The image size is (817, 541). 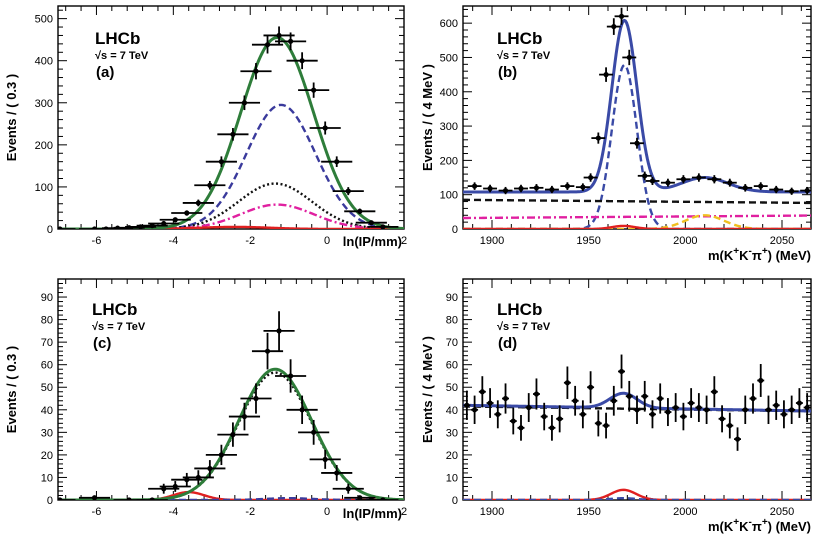 What do you see at coordinates (102, 343) in the screenshot?
I see `panel-label: (c)` at bounding box center [102, 343].